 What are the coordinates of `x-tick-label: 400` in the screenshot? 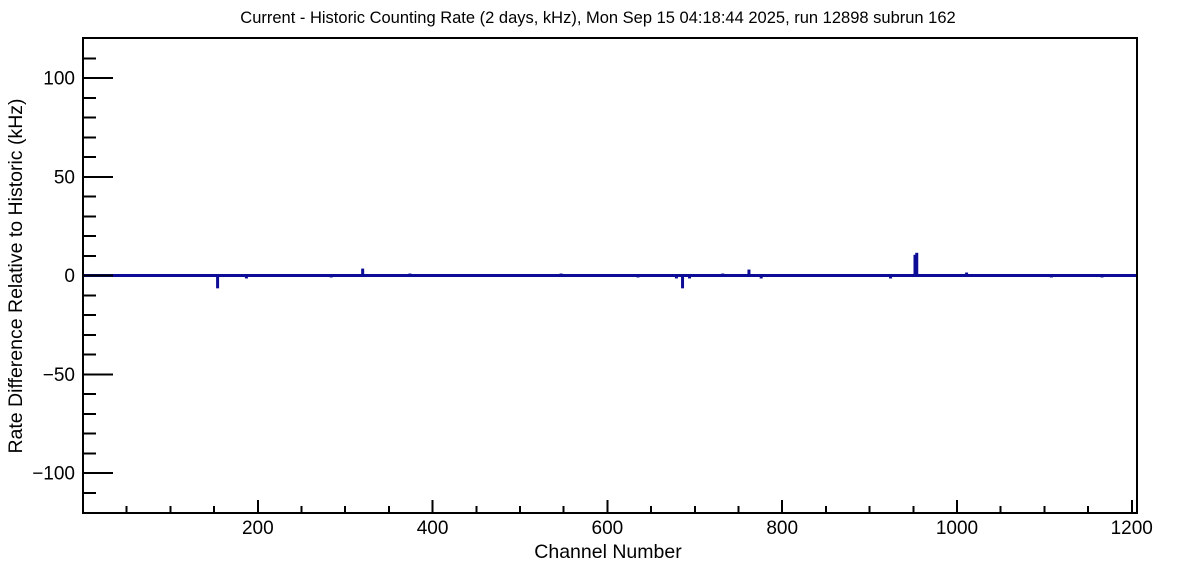 It's located at (433, 528).